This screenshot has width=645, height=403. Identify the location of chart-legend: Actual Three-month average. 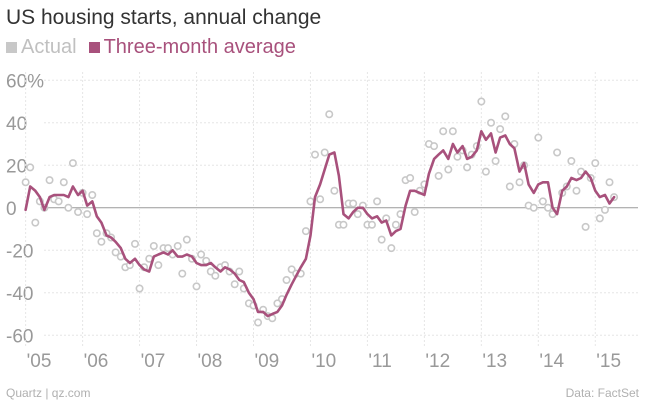
(157, 47).